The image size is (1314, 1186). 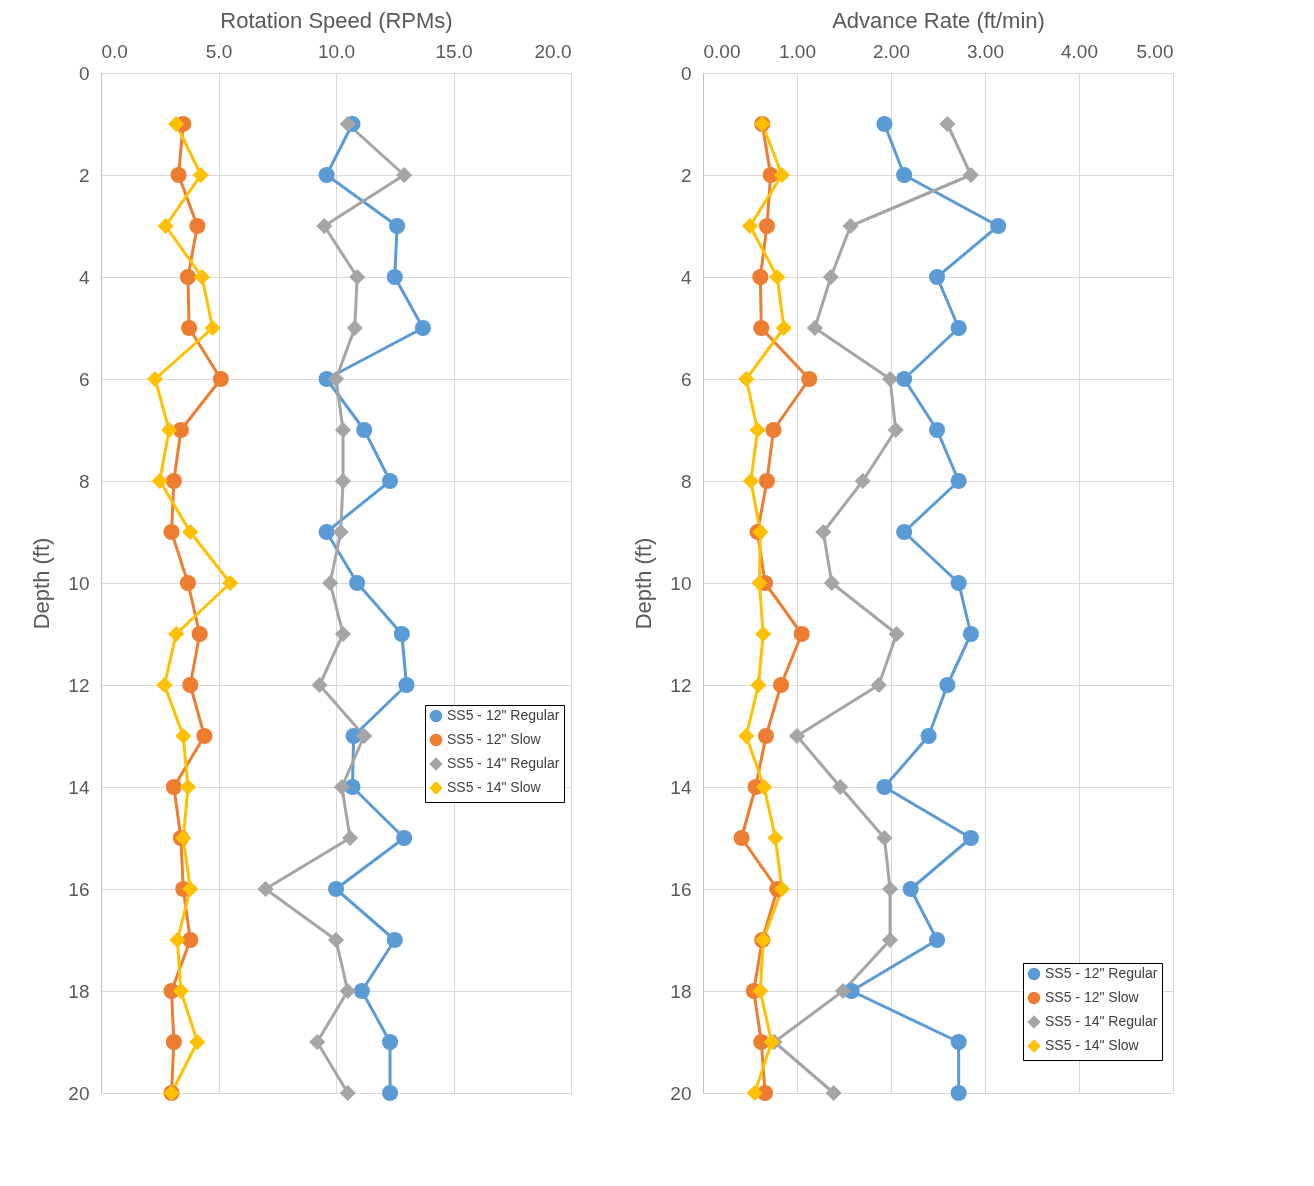 I want to click on x-tick-label: 5.0, so click(x=219, y=51).